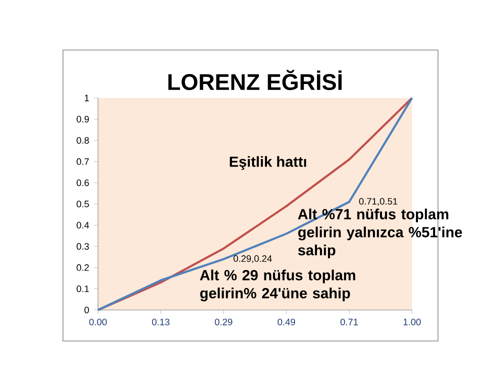 This screenshot has height=388, width=498. I want to click on x-tick-label: 1.00, so click(412, 322).